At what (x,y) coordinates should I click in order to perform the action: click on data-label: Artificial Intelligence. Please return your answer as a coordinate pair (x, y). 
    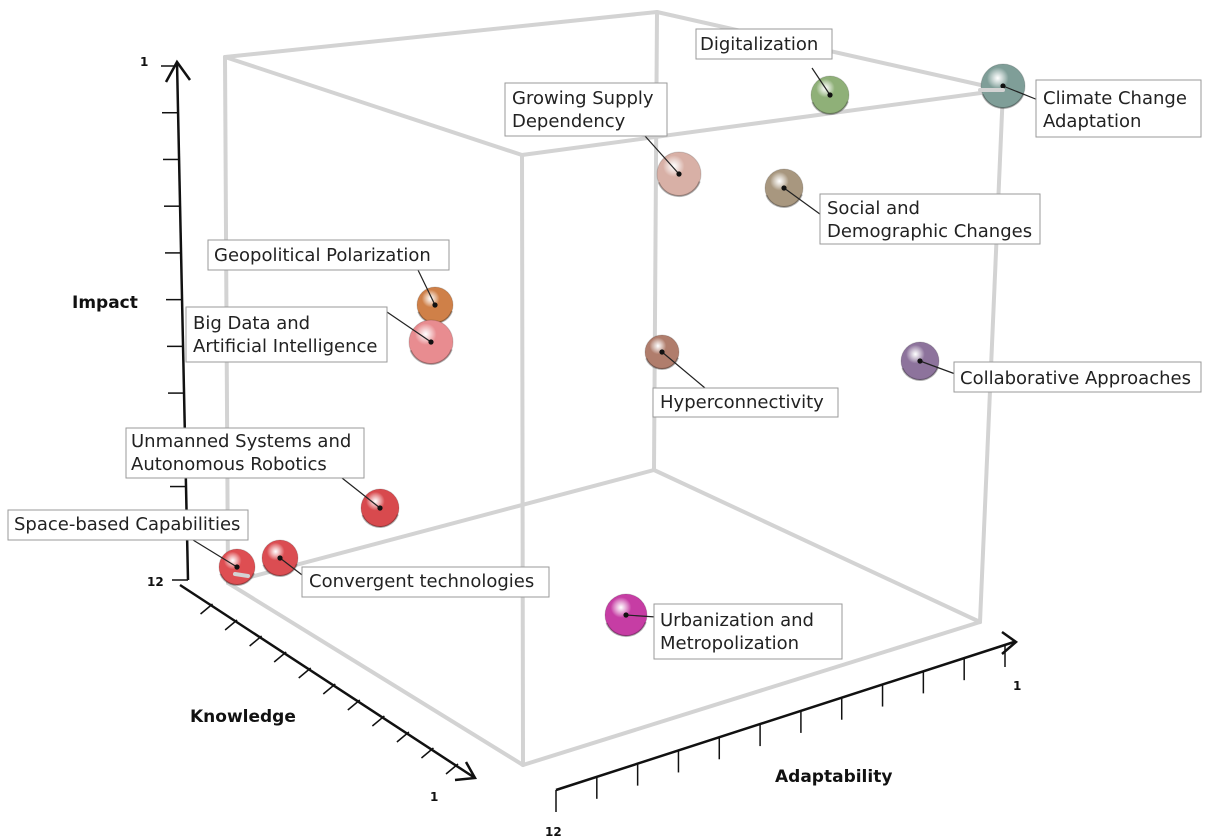
    Looking at the image, I should click on (285, 346).